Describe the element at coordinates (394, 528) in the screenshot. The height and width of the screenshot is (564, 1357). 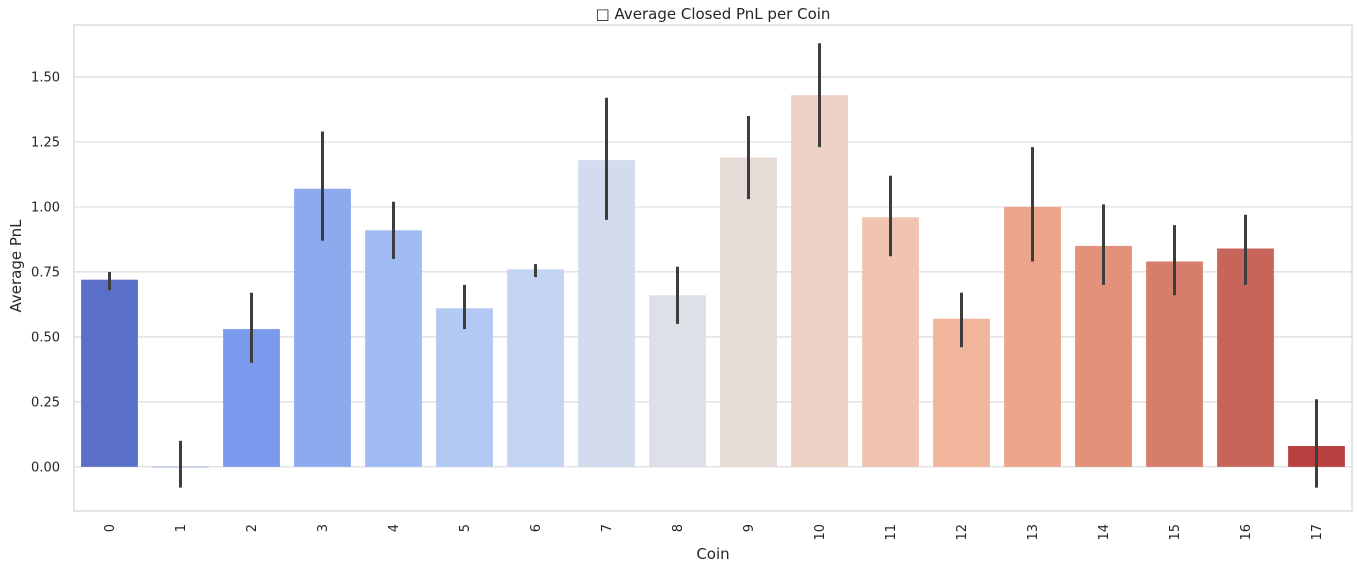
I see `x-tick-label: 4` at that location.